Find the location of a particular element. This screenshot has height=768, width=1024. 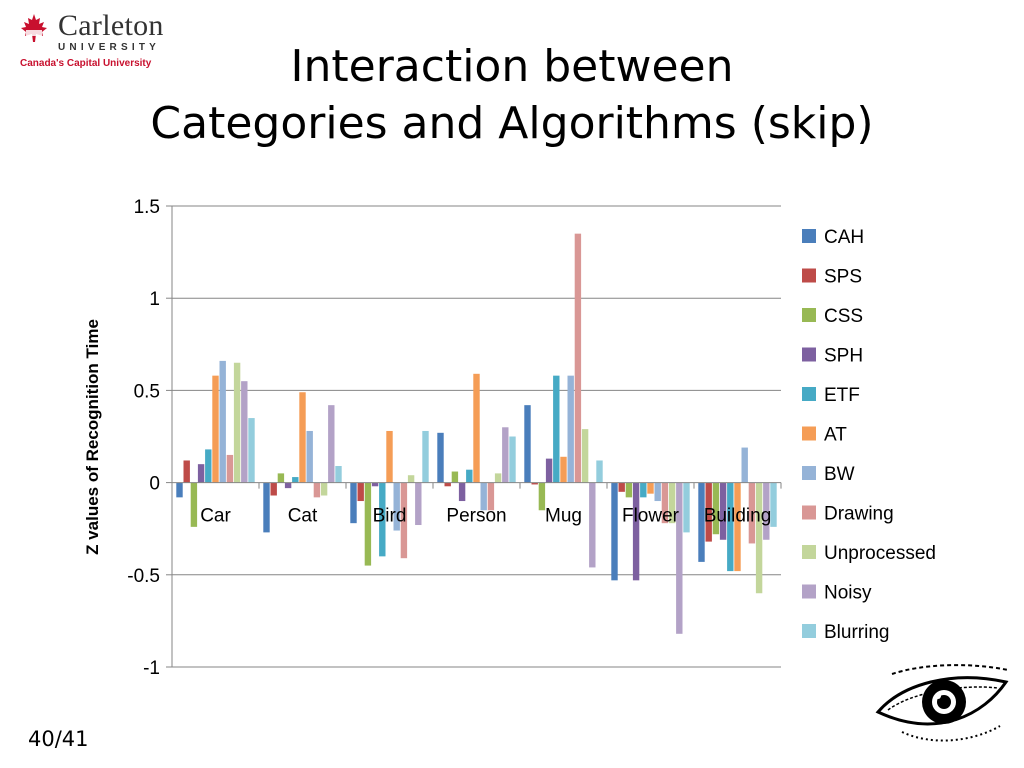

bar-sph-bird is located at coordinates (375, 484).